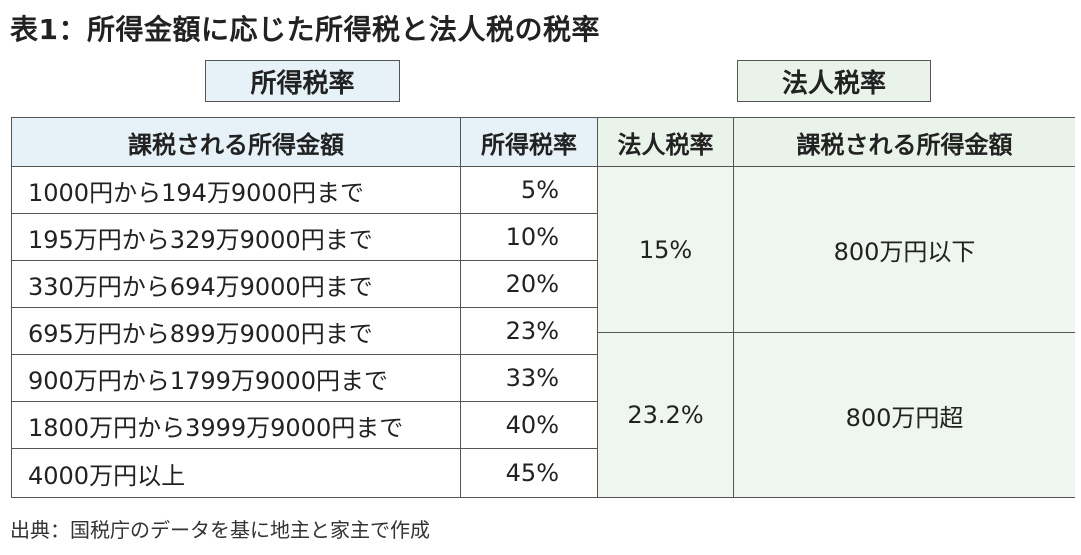 The width and height of the screenshot is (1081, 555). Describe the element at coordinates (529, 237) in the screenshot. I see `income-rate-2: 10%` at that location.